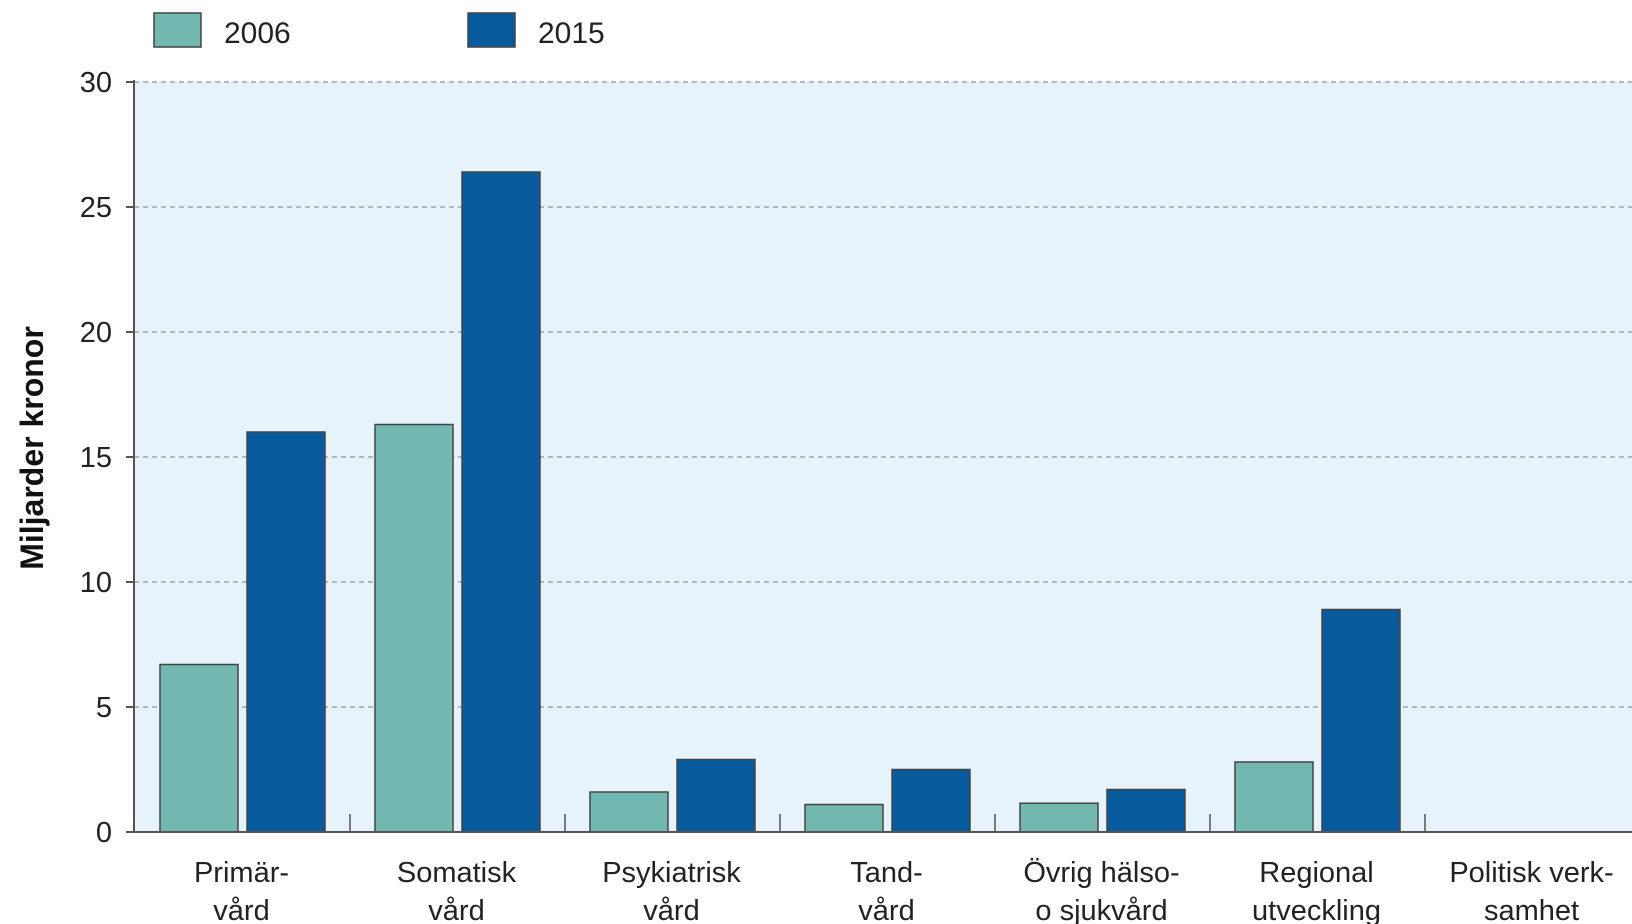 This screenshot has height=924, width=1632. Describe the element at coordinates (104, 708) in the screenshot. I see `y-tick-label: 5` at that location.